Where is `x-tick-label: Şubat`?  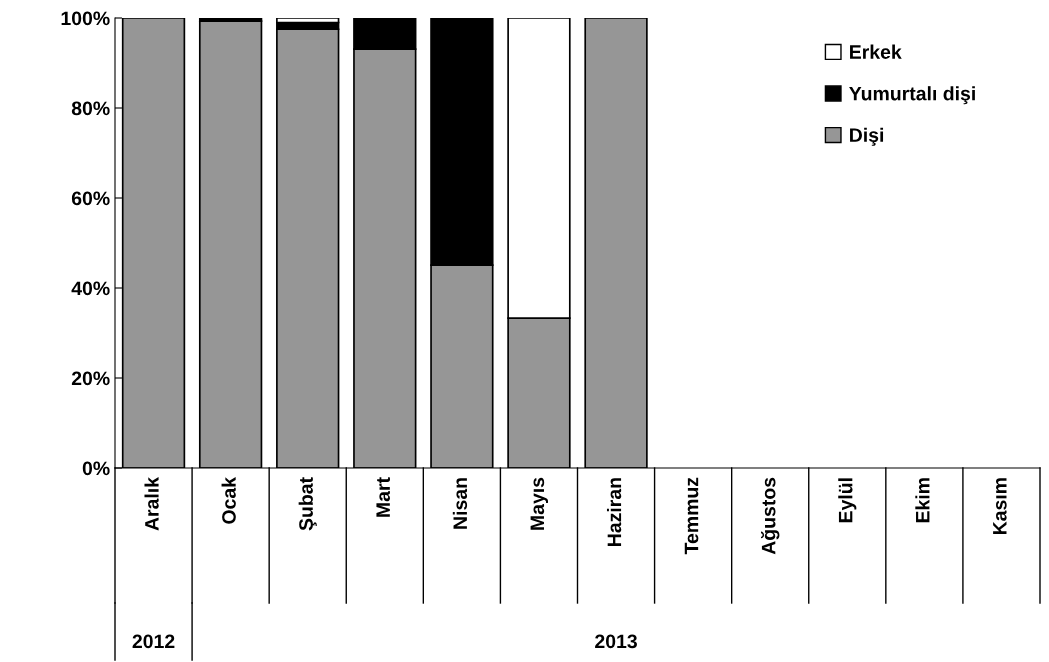 x-tick-label: Şubat is located at coordinates (307, 504).